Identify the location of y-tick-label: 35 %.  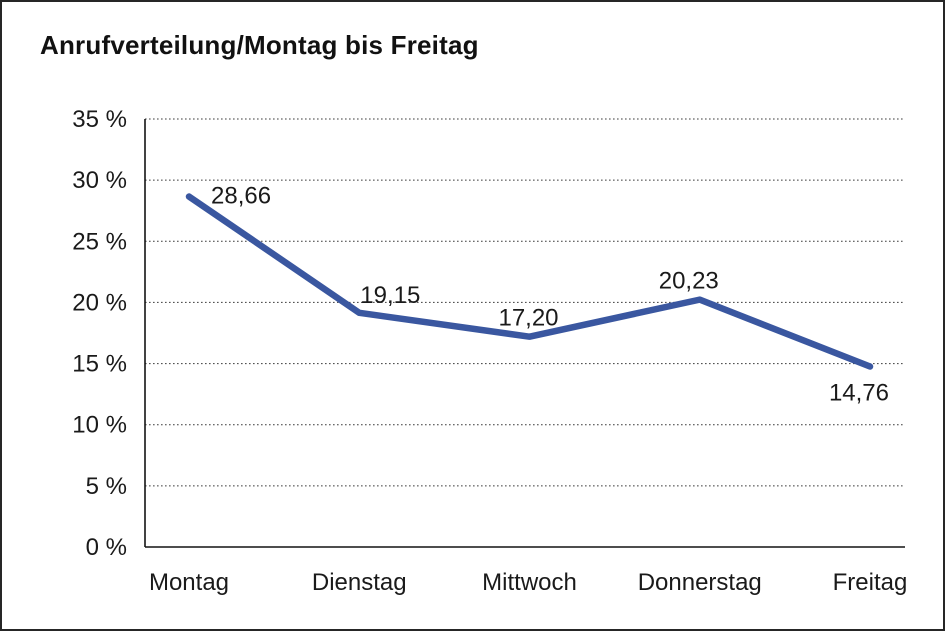
(99, 119).